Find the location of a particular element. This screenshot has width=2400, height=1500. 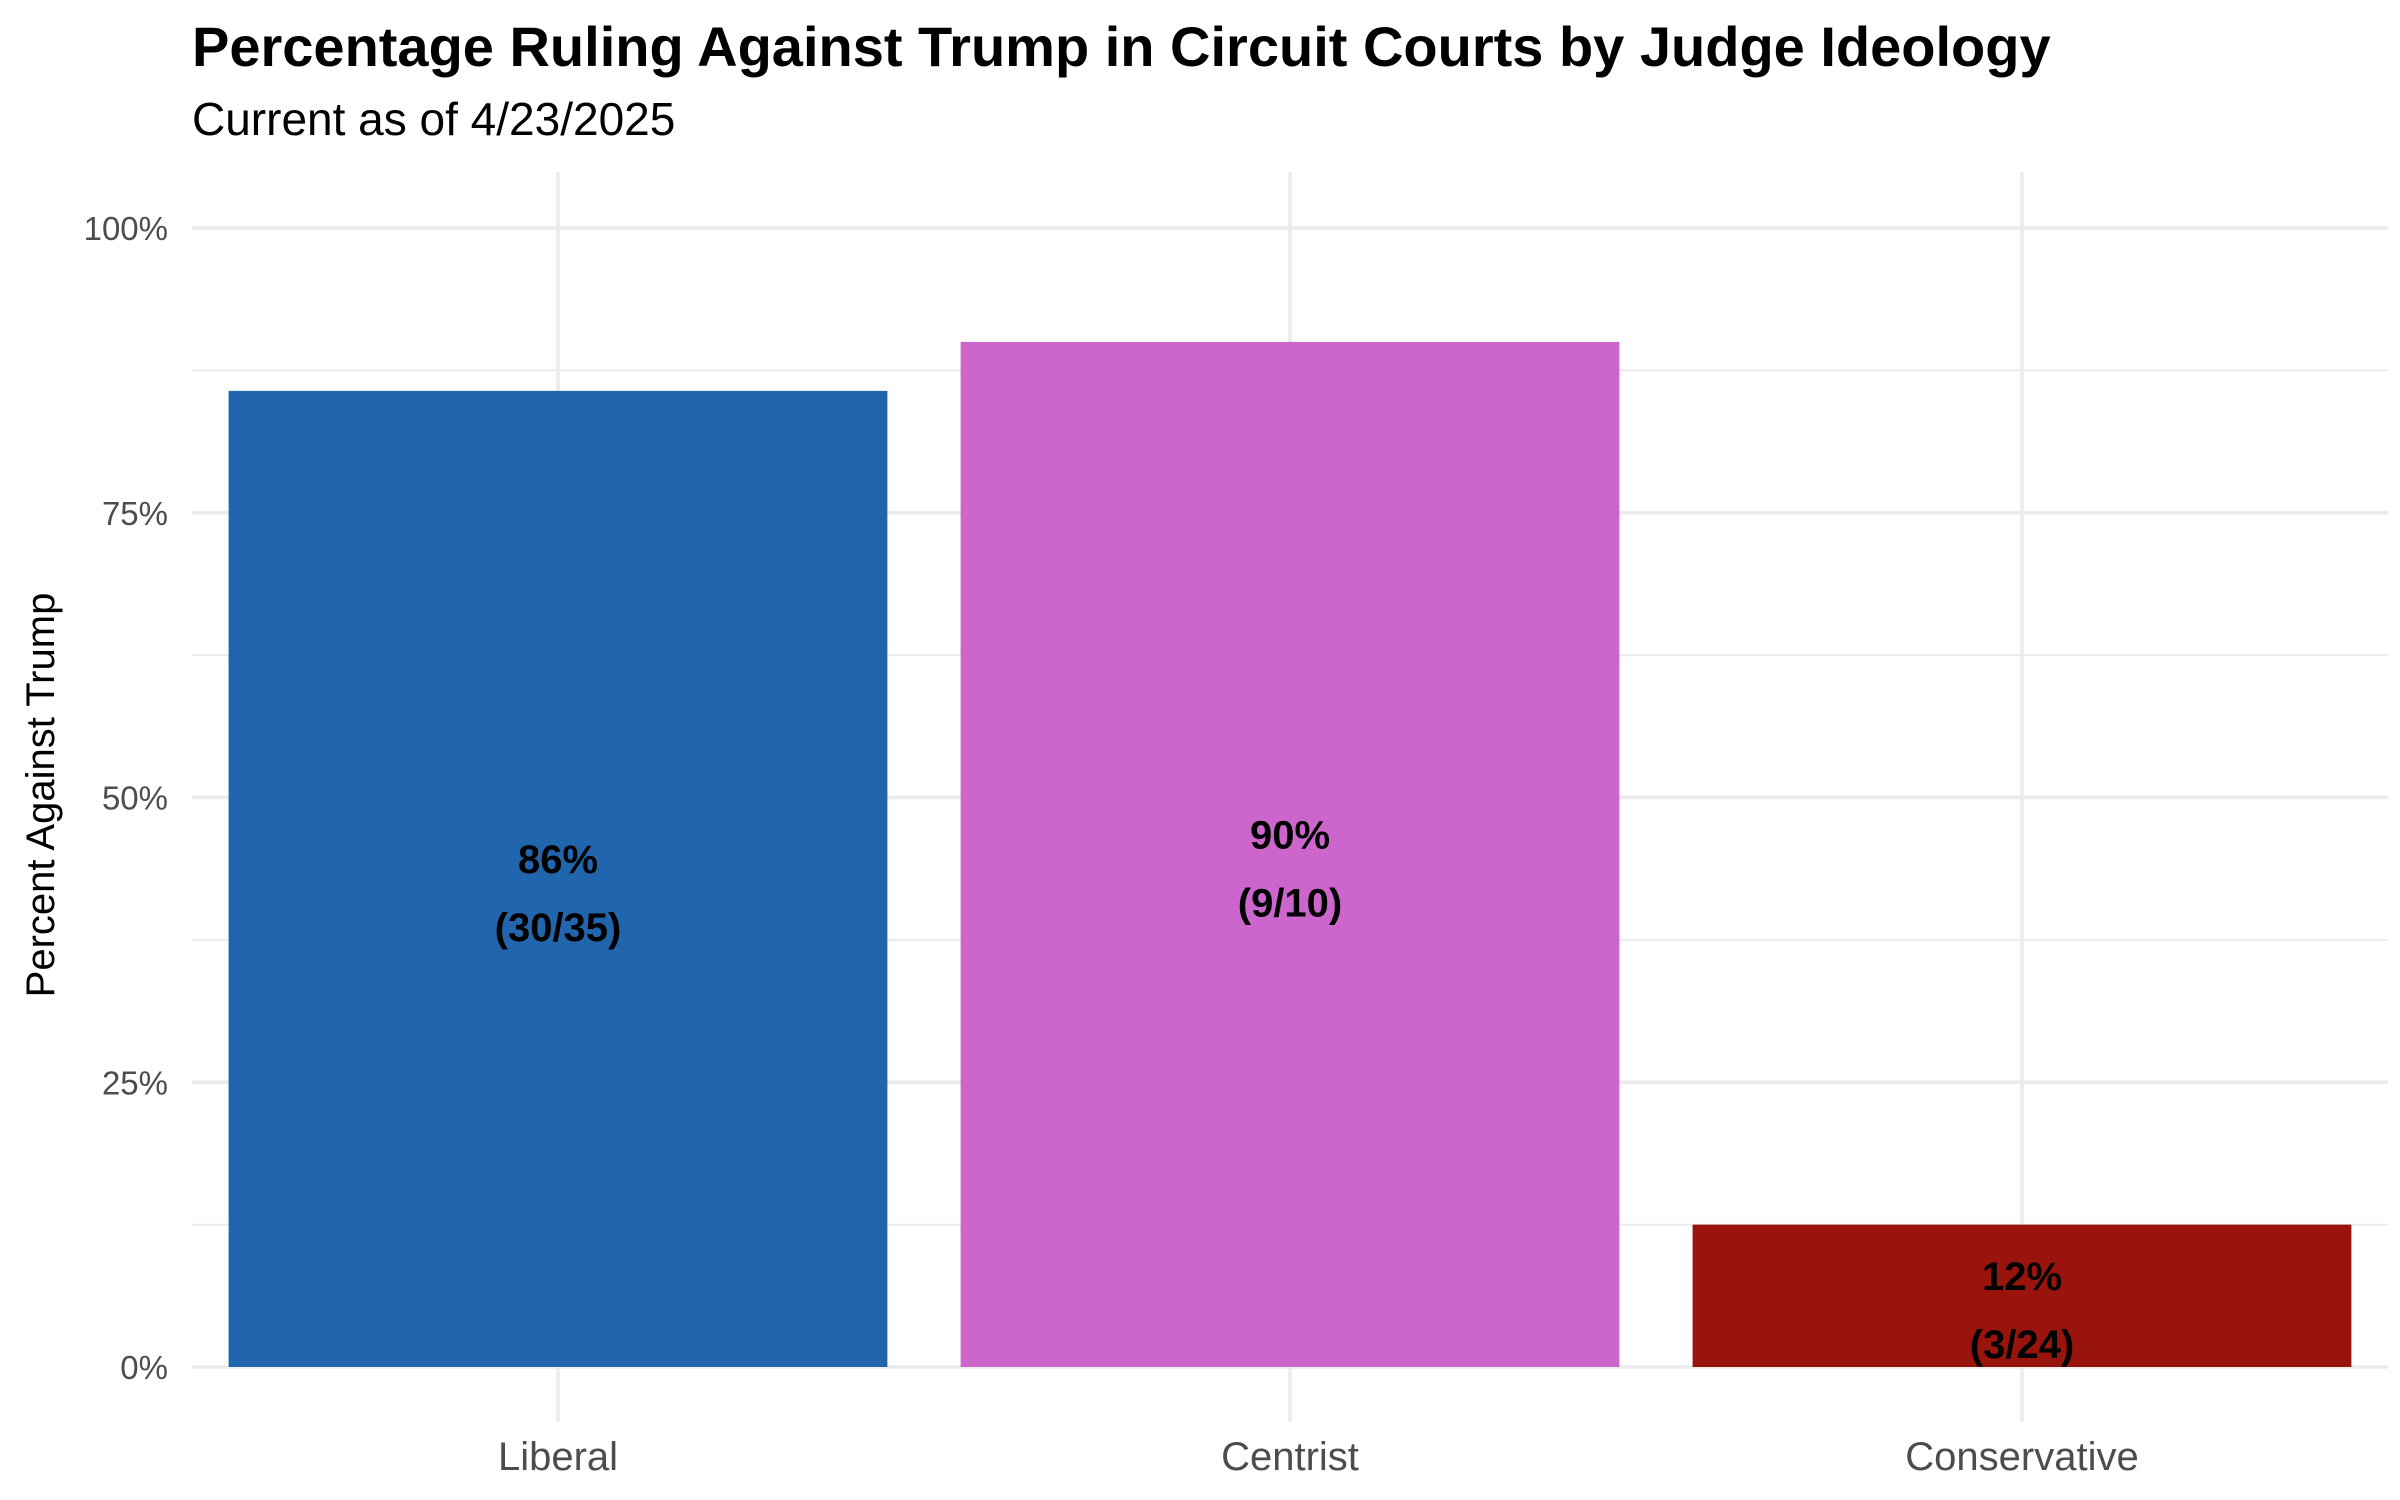

x-tick-label: Liberal is located at coordinates (558, 1457).